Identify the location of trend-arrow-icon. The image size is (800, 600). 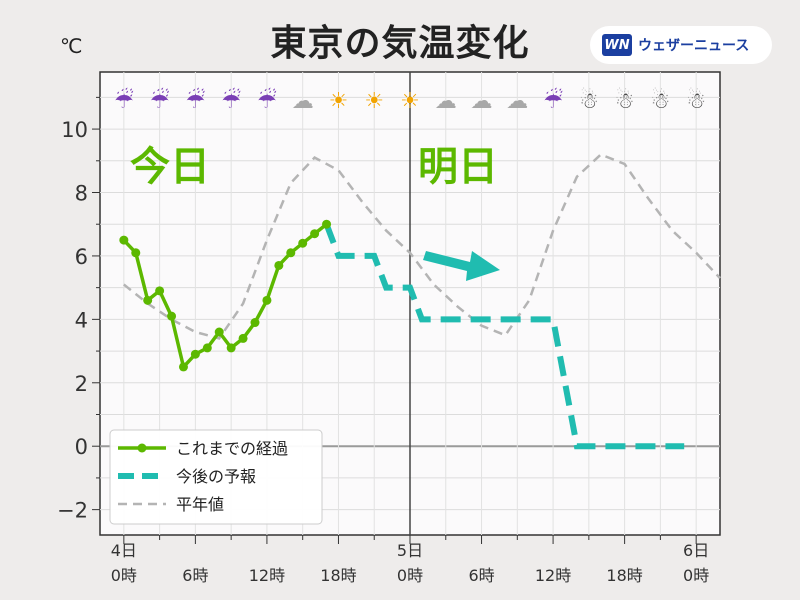
(461, 266).